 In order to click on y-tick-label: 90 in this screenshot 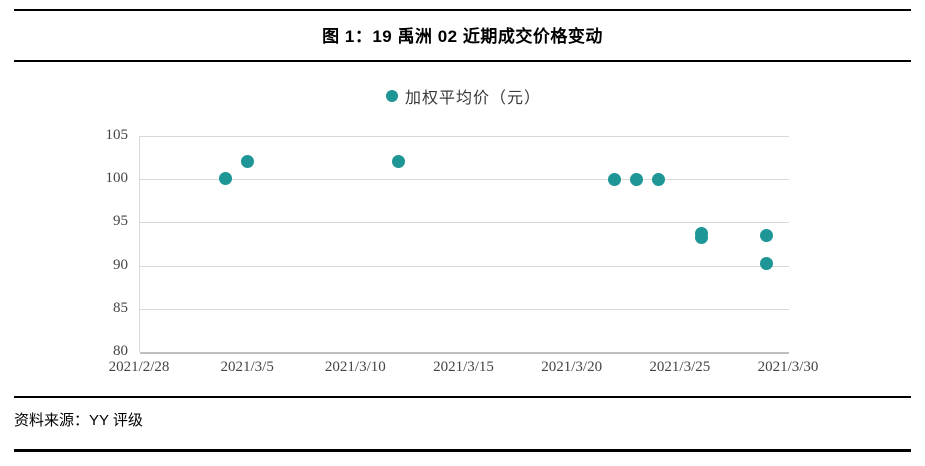, I will do `click(120, 264)`.